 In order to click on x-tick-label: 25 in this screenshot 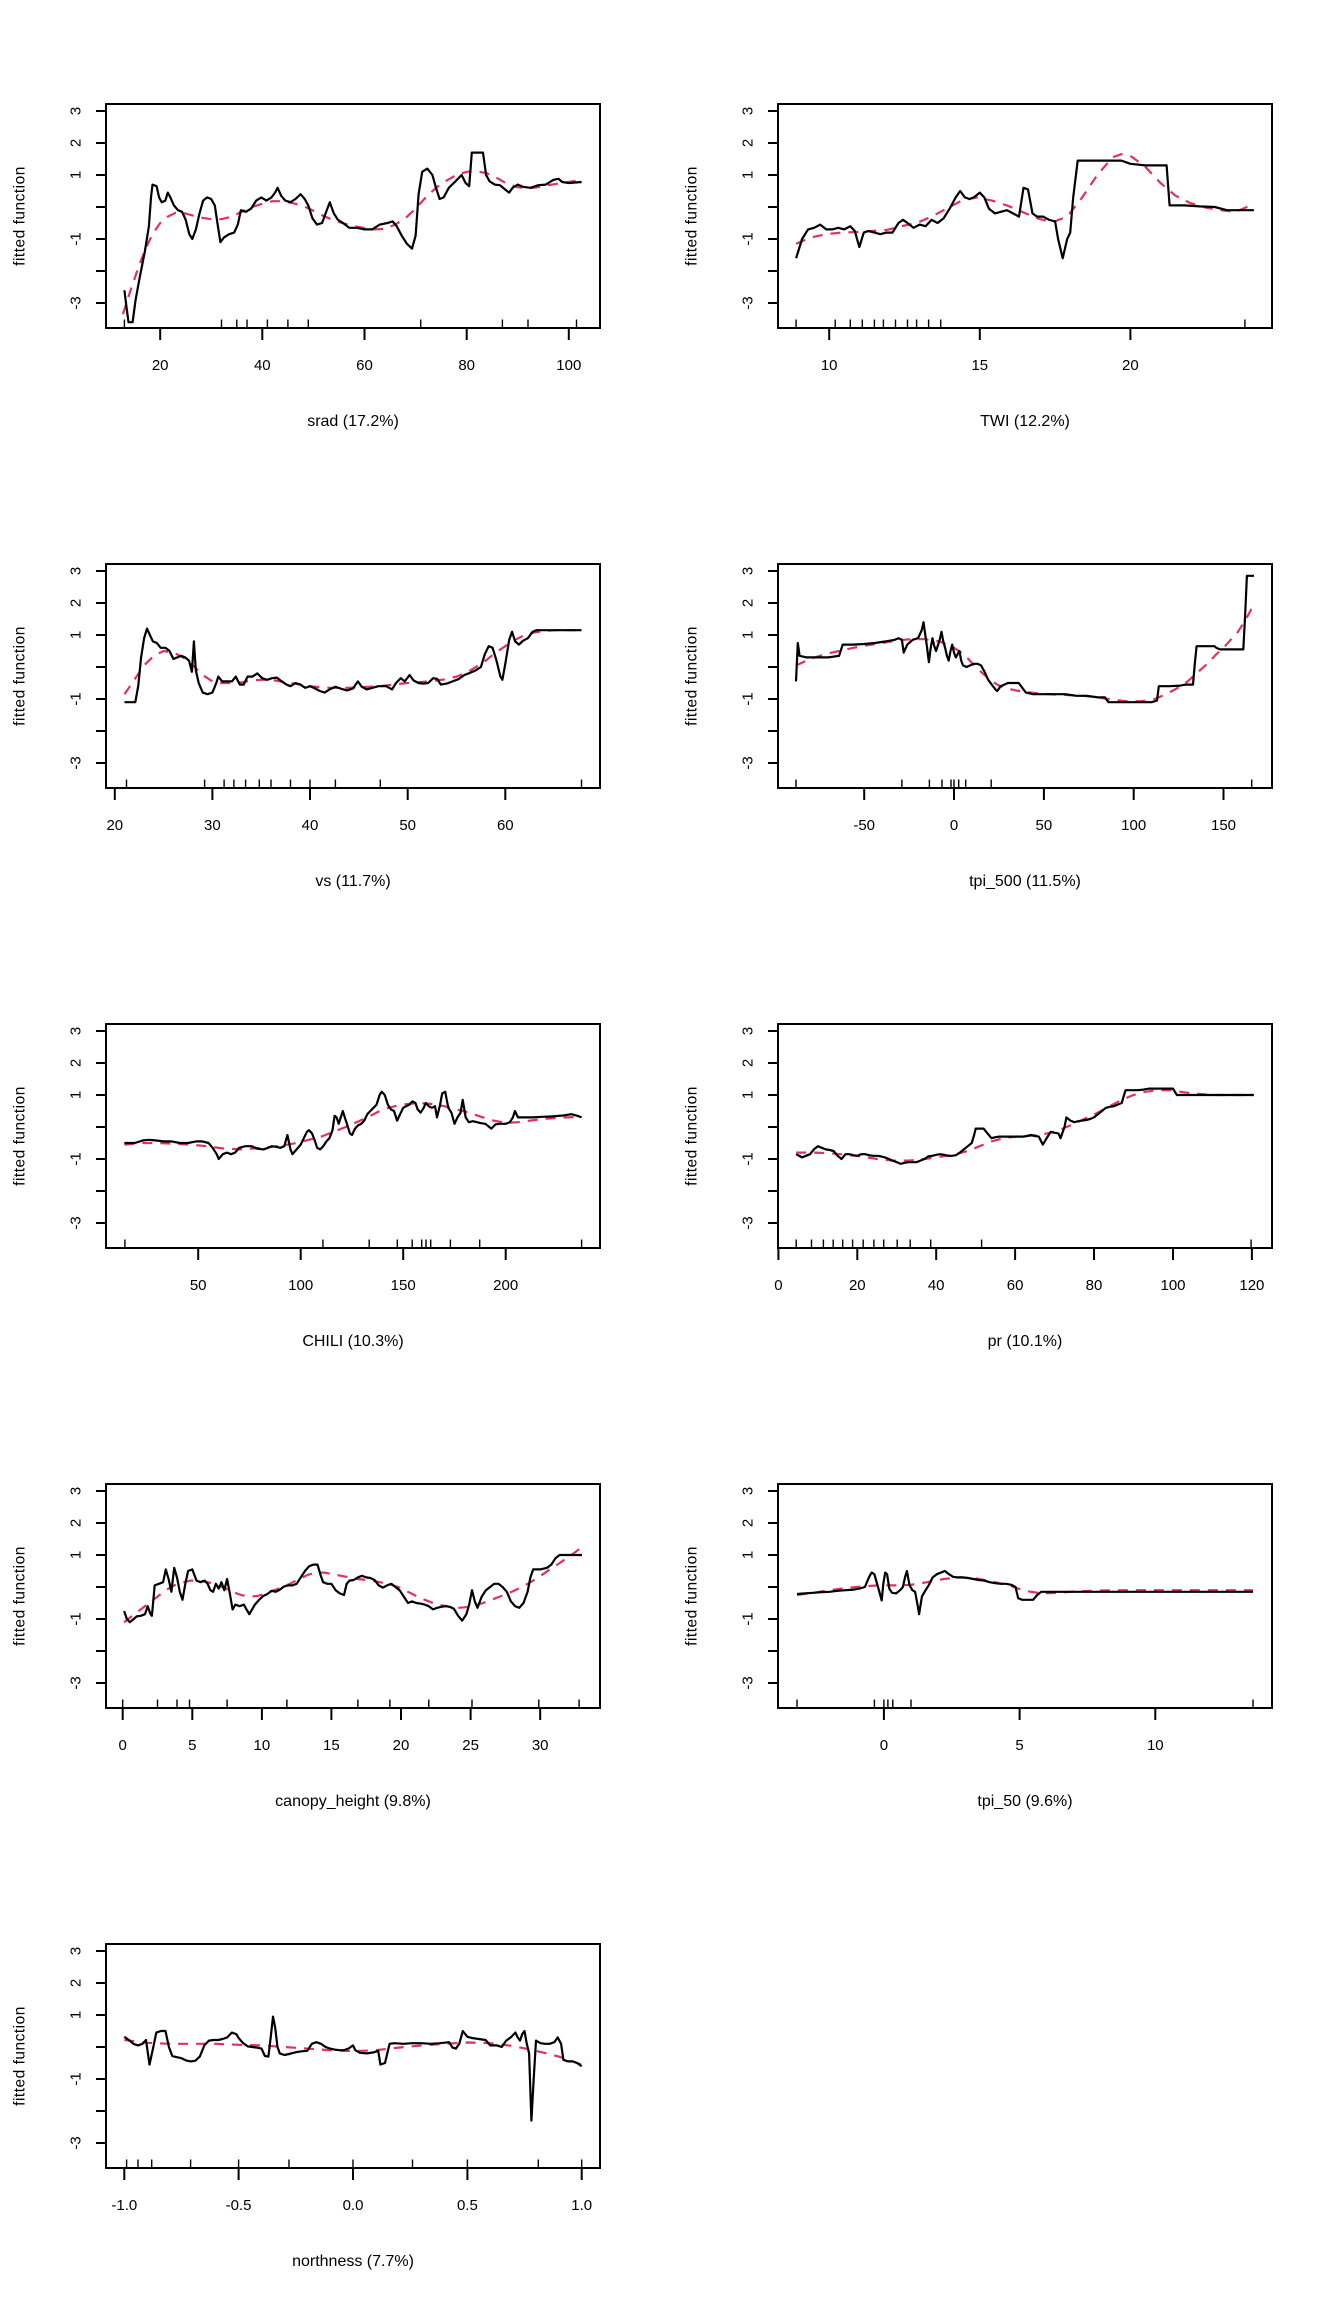, I will do `click(470, 1745)`.